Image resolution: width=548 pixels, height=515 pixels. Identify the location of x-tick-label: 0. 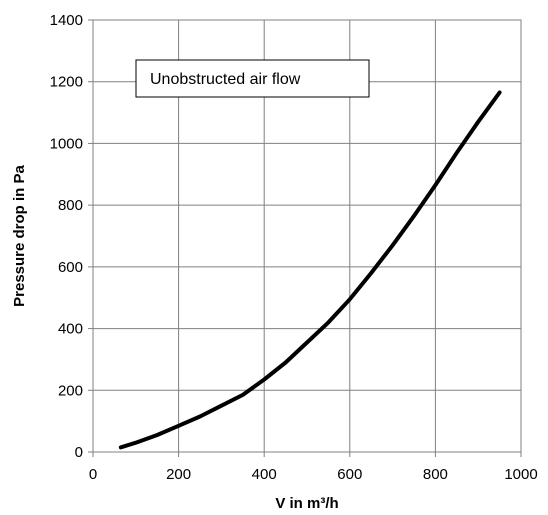
(93, 474).